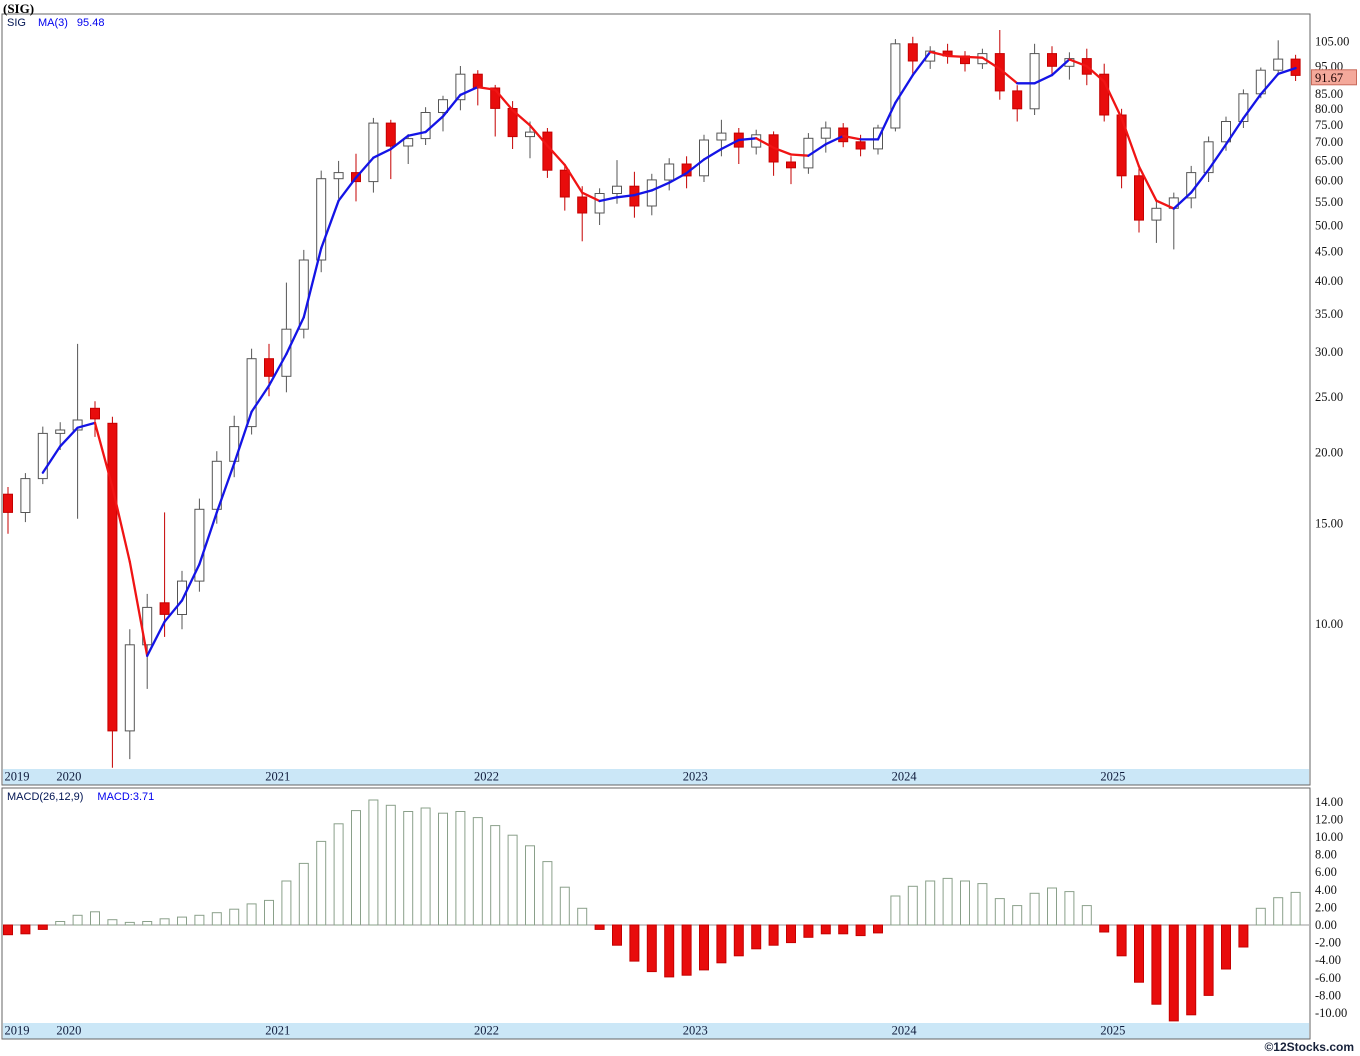  I want to click on price-tick-label: 50.00, so click(1329, 226).